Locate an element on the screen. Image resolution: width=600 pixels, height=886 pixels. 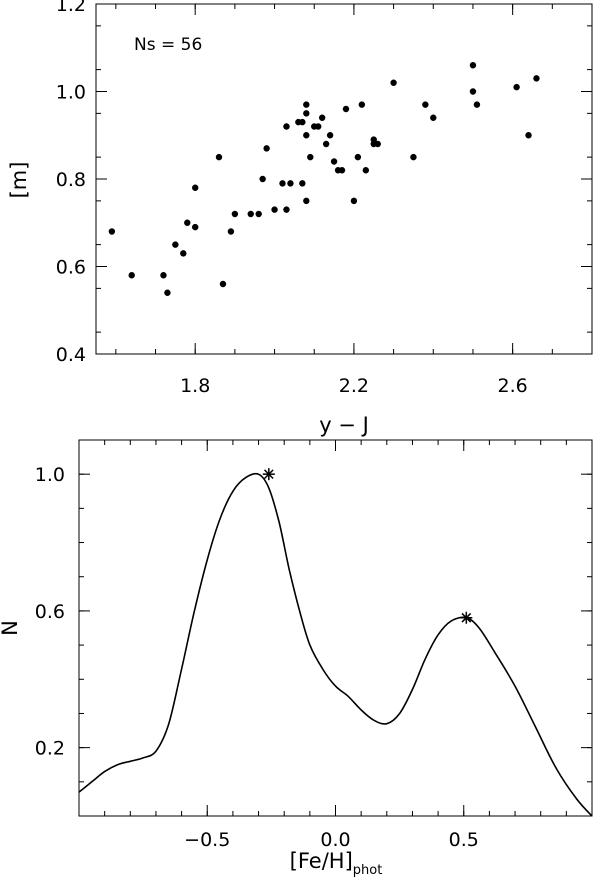
x-tick-label: 0.5 is located at coordinates (464, 840).